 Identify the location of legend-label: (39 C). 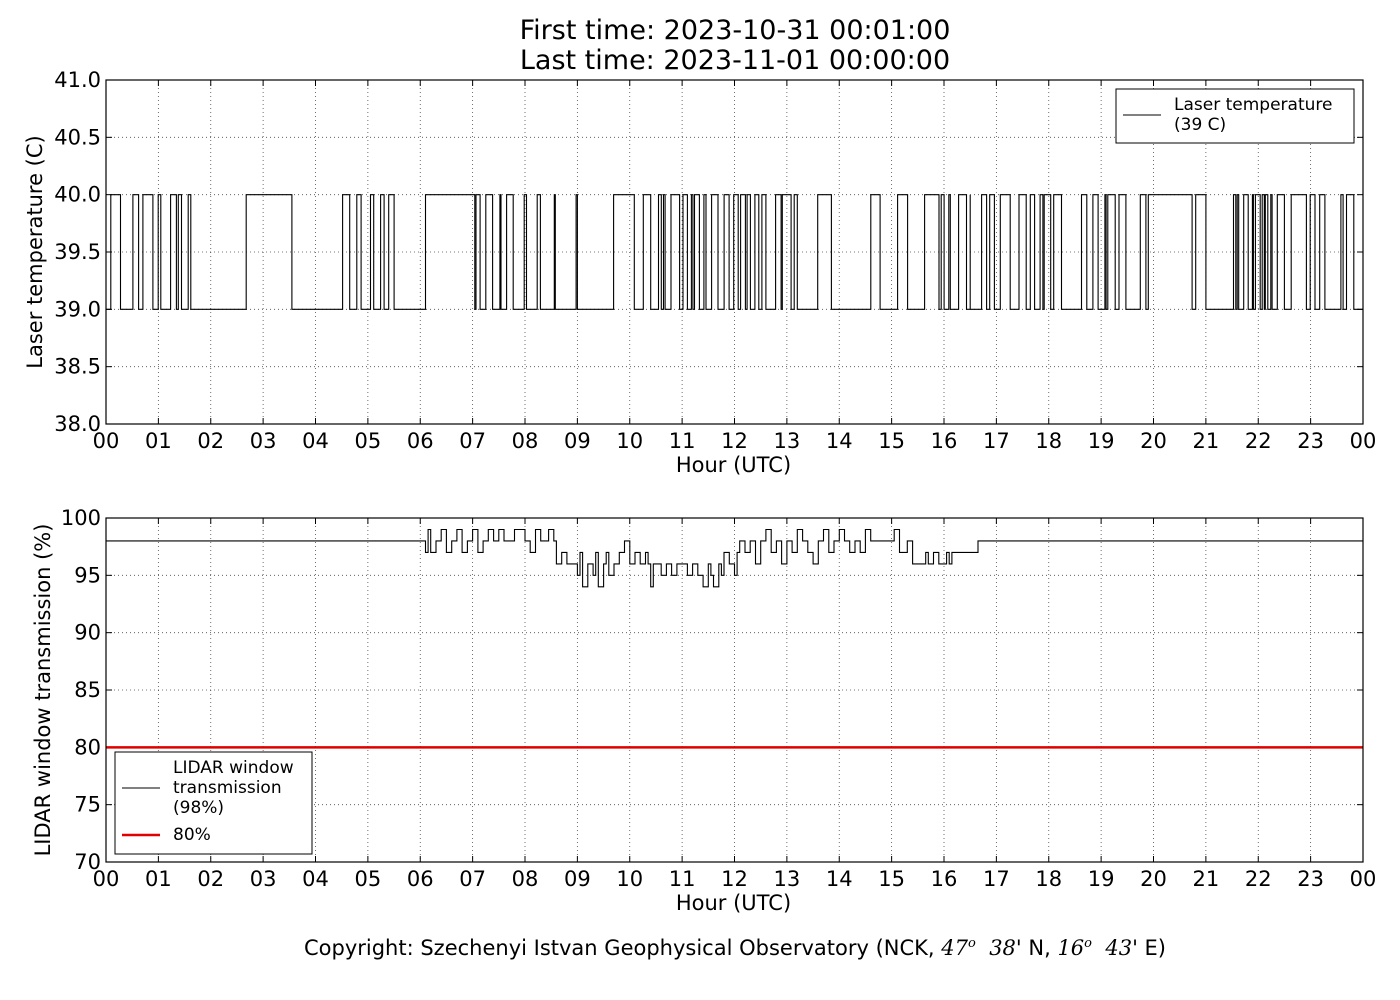
(1200, 125).